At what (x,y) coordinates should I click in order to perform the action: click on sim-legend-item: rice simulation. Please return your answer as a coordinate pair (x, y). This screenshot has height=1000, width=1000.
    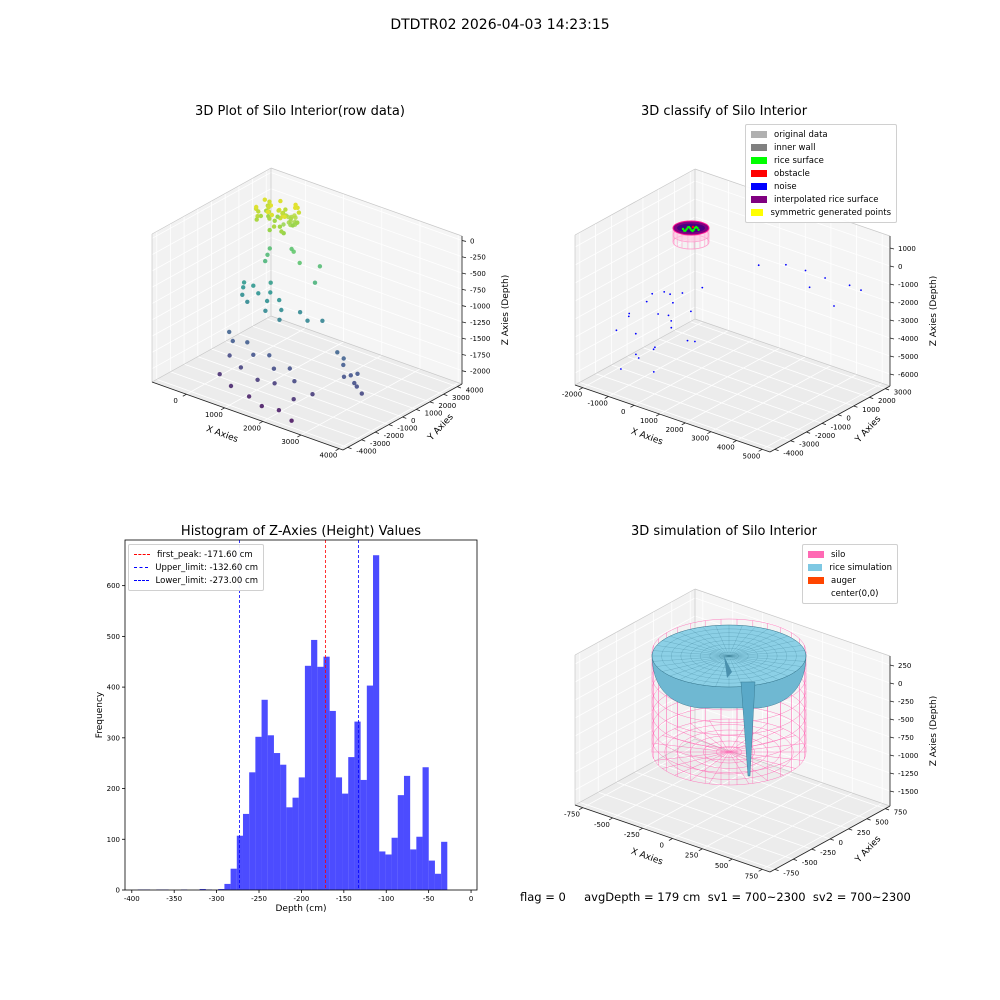
    Looking at the image, I should click on (850, 567).